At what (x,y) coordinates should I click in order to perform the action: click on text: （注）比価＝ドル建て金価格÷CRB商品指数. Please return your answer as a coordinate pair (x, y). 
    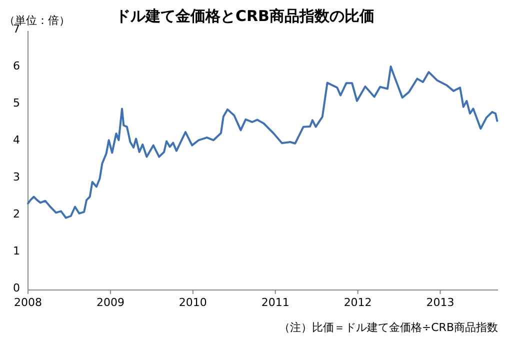
    Looking at the image, I should click on (388, 327).